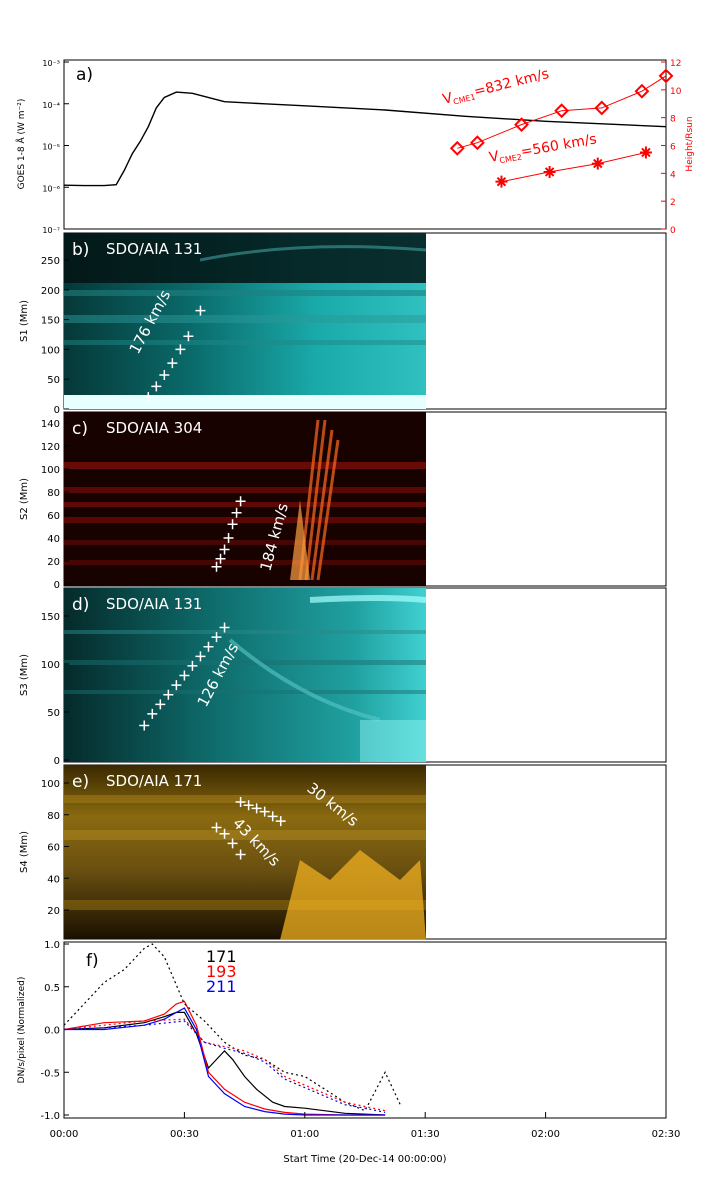  I want to click on panel-d-marks, so click(184, 676).